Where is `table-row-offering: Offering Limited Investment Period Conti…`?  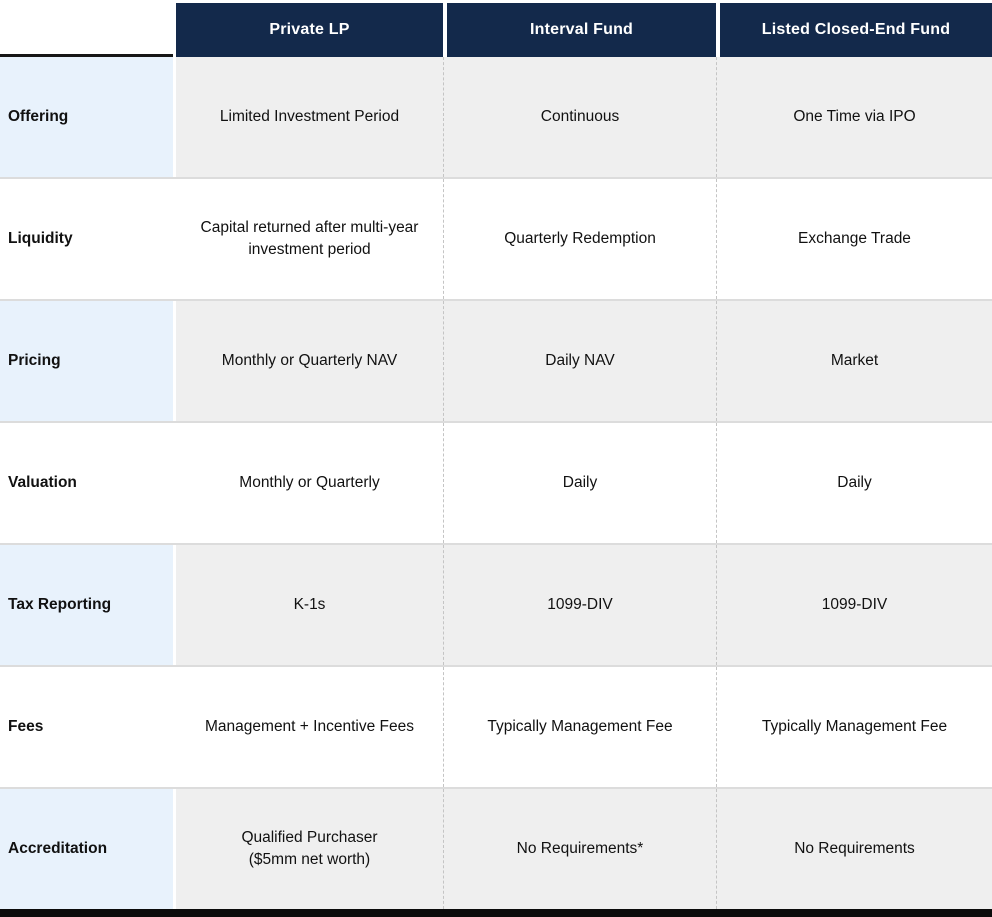 table-row-offering: Offering Limited Investment Period Conti… is located at coordinates (496, 117).